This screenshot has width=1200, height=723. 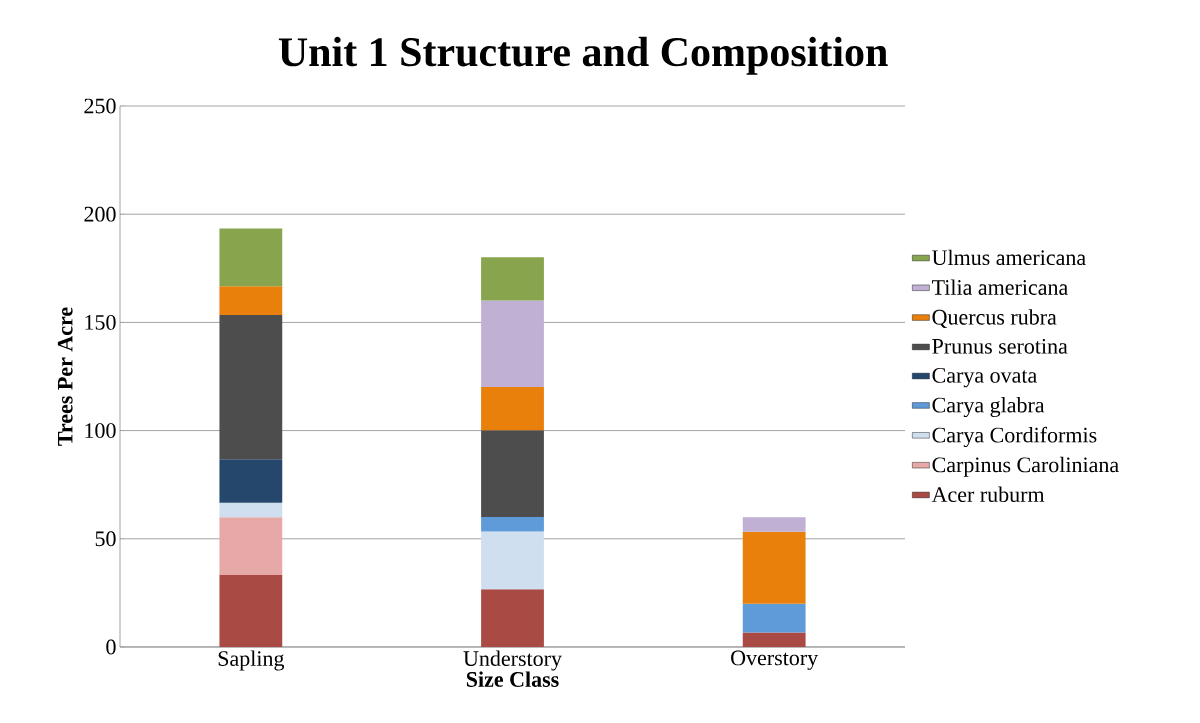 What do you see at coordinates (984, 377) in the screenshot?
I see `legend-label: Carya ovata` at bounding box center [984, 377].